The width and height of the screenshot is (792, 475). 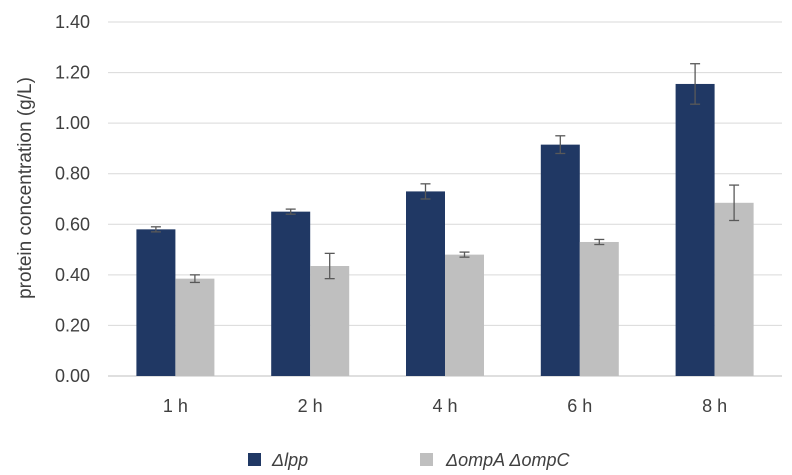 I want to click on y-tick-label: 0.80, so click(x=72, y=174).